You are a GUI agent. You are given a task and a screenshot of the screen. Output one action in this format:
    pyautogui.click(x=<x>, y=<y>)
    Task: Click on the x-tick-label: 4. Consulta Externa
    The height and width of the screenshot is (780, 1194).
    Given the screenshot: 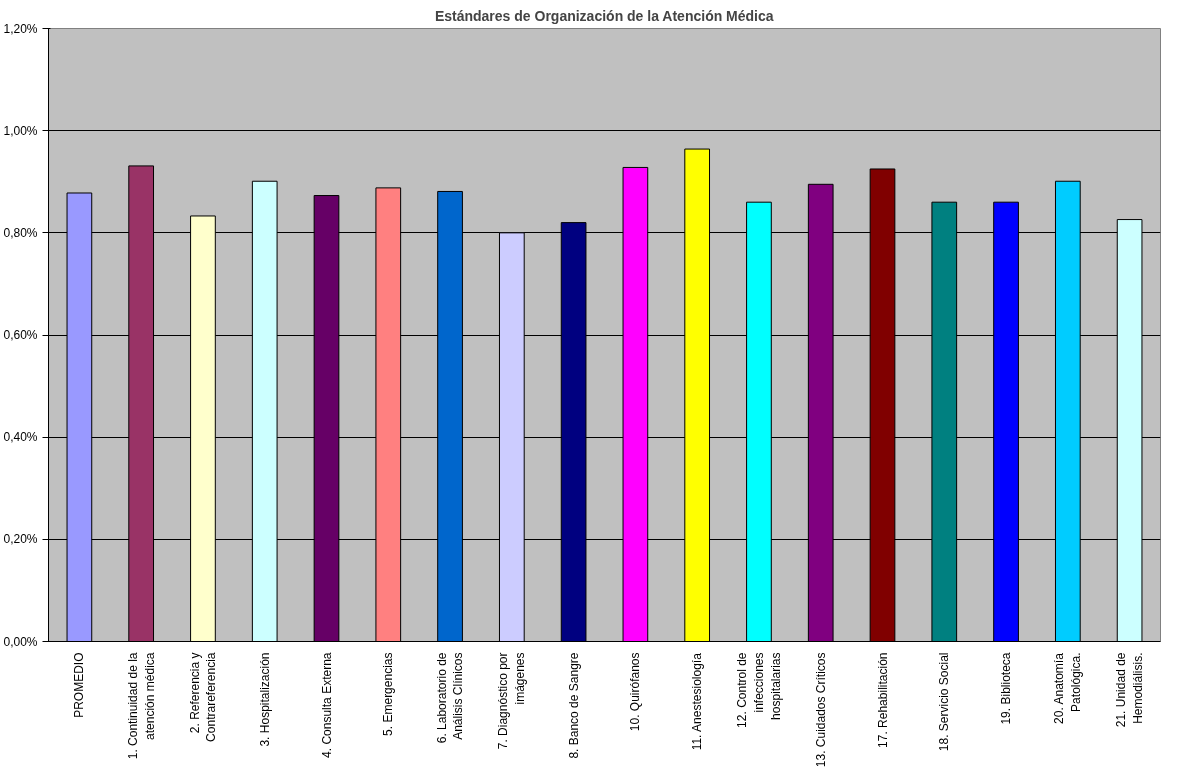 What is the action you would take?
    pyautogui.click(x=326, y=705)
    